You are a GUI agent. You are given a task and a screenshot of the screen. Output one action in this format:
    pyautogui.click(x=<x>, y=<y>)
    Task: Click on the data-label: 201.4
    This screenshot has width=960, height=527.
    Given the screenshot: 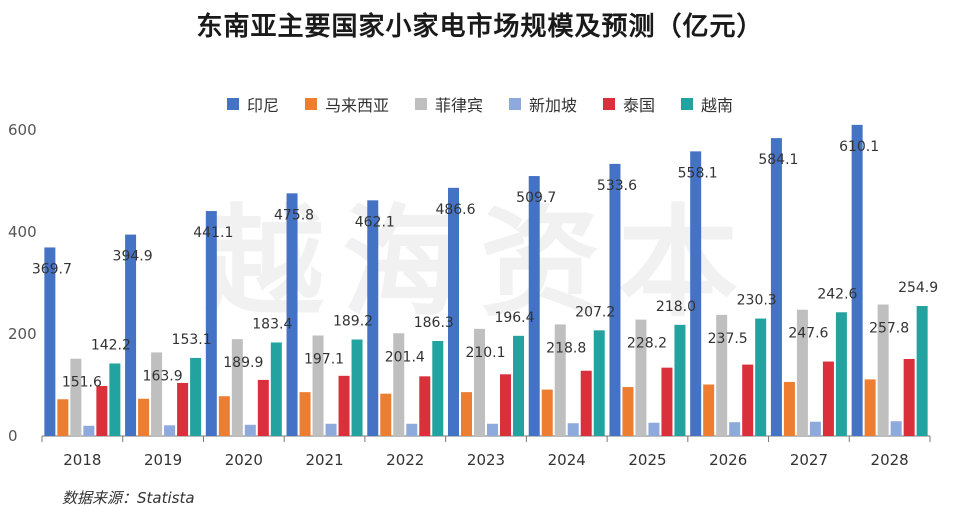 What is the action you would take?
    pyautogui.click(x=405, y=357)
    